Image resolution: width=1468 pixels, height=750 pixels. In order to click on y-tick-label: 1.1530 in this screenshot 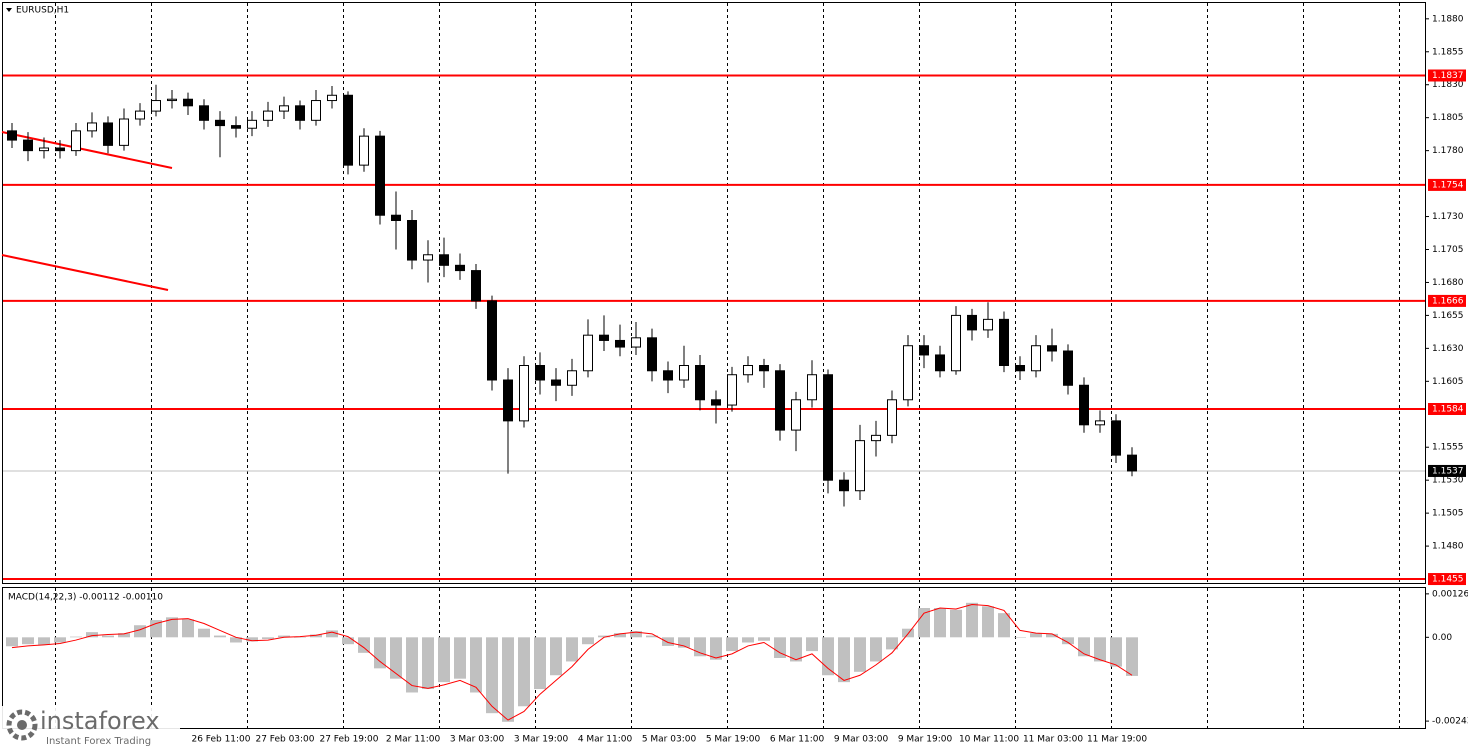, I will do `click(1448, 481)`.